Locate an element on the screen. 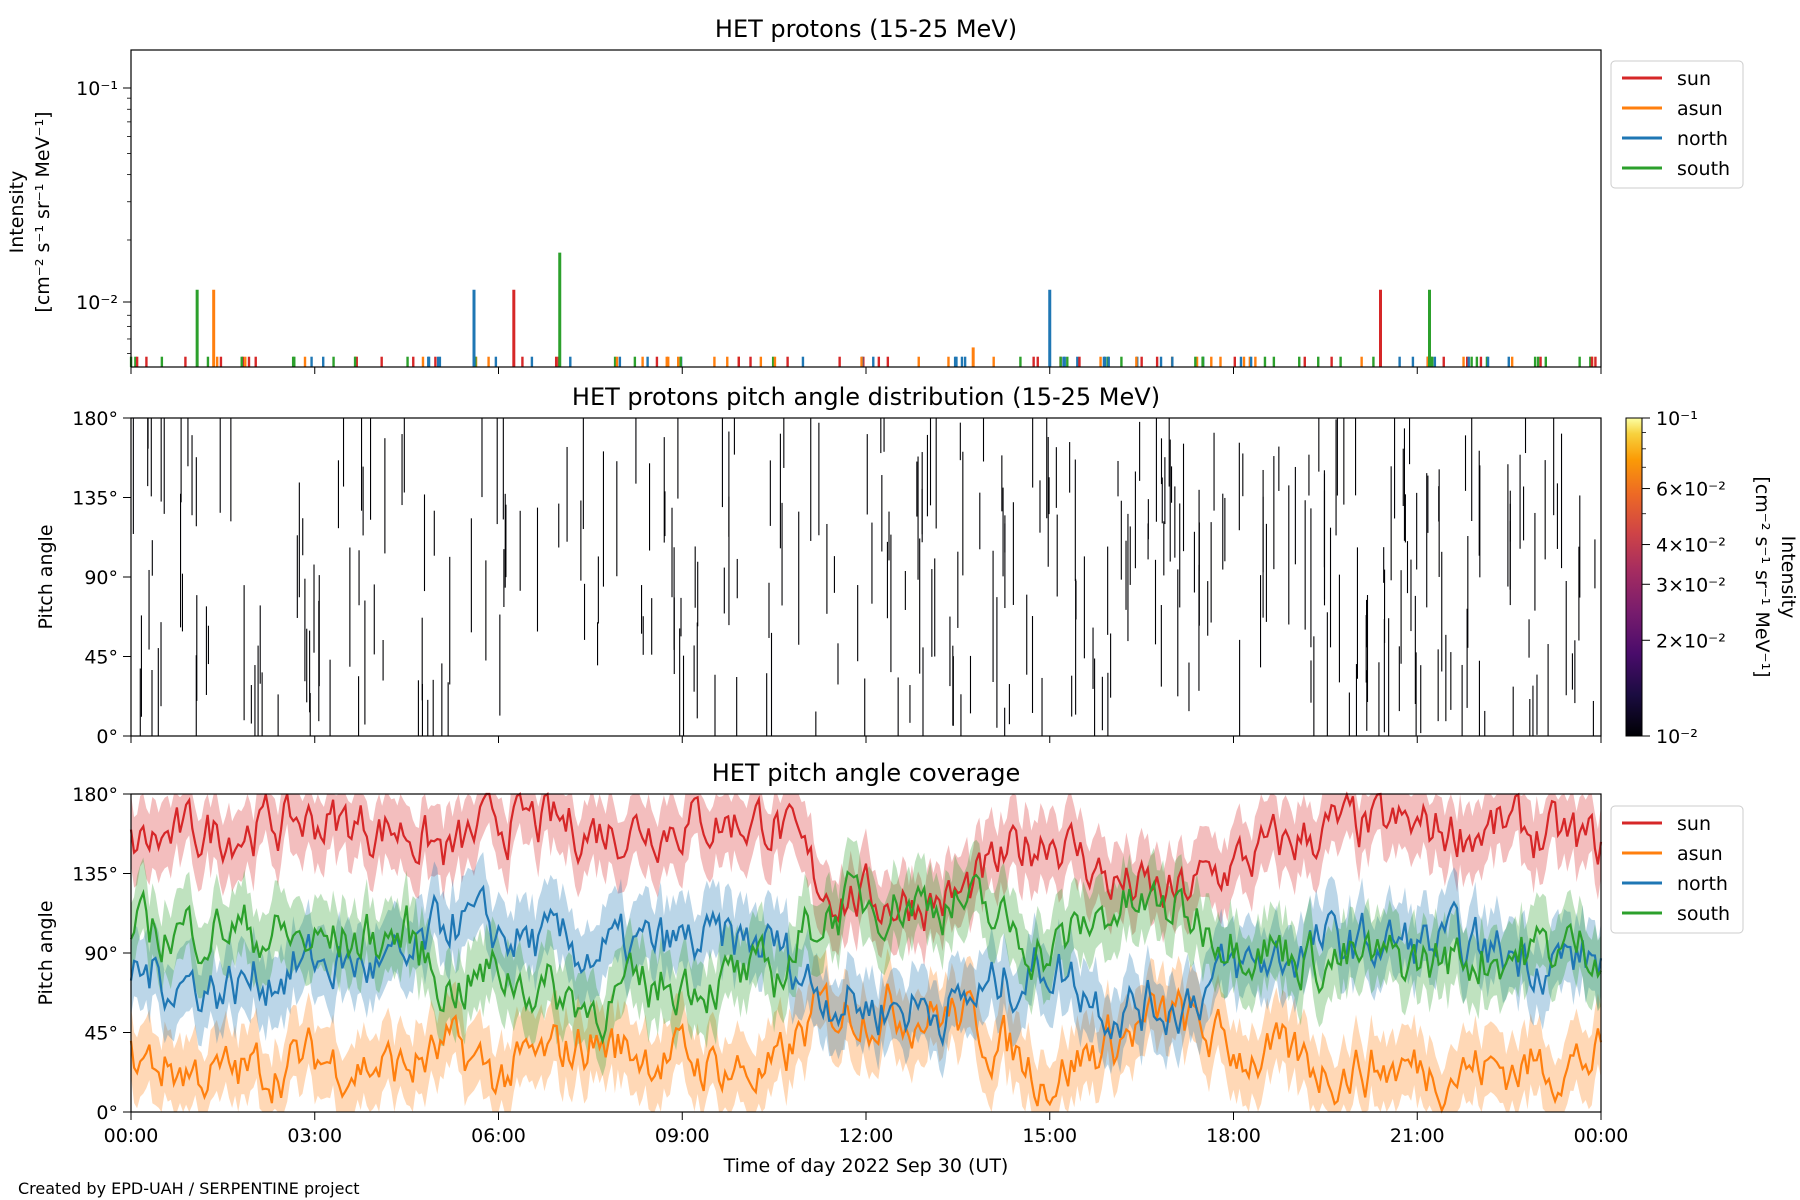 The height and width of the screenshot is (1200, 1800). pad-ylabel: Pitch angle is located at coordinates (46, 576).